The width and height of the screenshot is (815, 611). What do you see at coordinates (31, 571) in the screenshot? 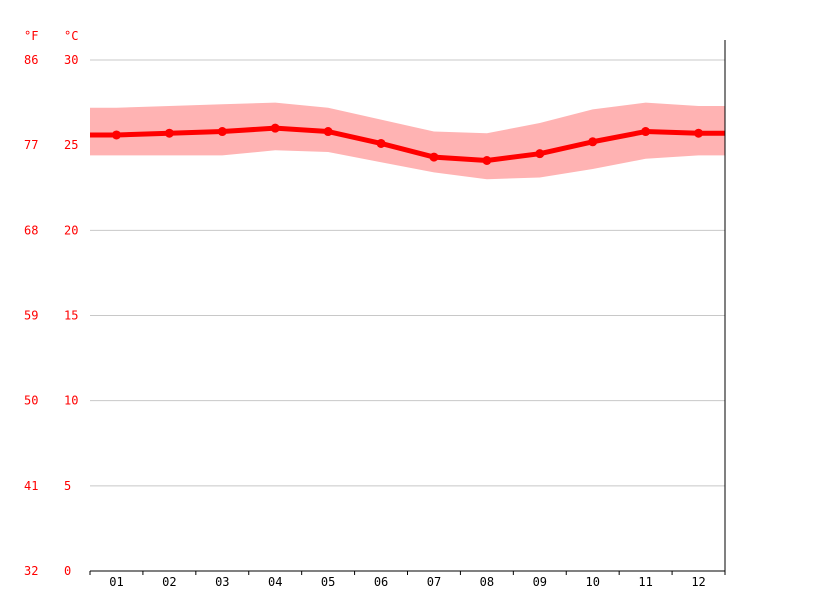
I see `y-tick-fahrenheit-32: 32` at bounding box center [31, 571].